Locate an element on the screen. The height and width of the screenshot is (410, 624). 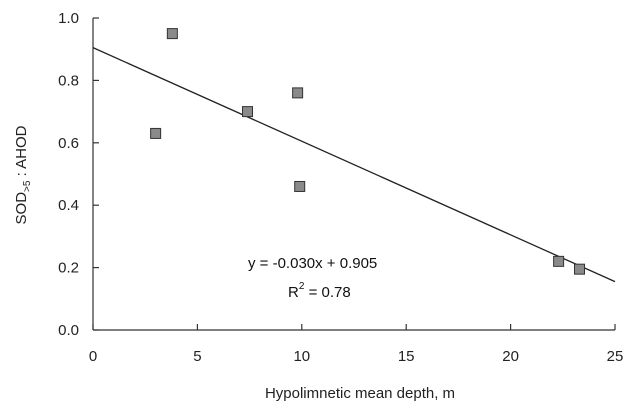
y-axis-title-rest: : AHOD is located at coordinates (21, 152).